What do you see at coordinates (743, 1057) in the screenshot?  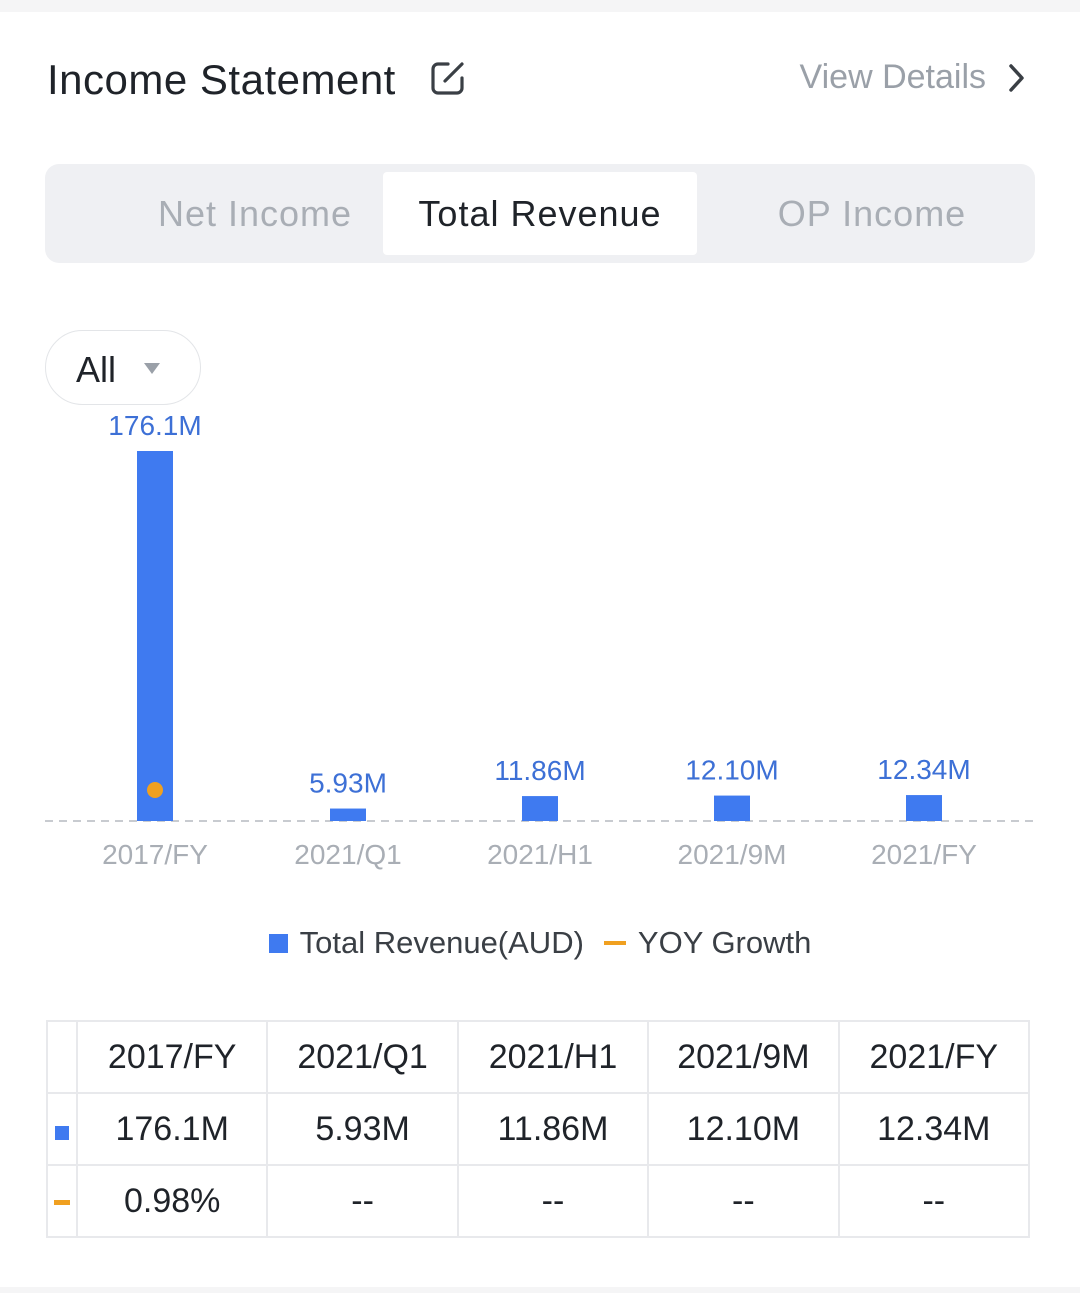 I see `table-header-cell: 2021/9M` at bounding box center [743, 1057].